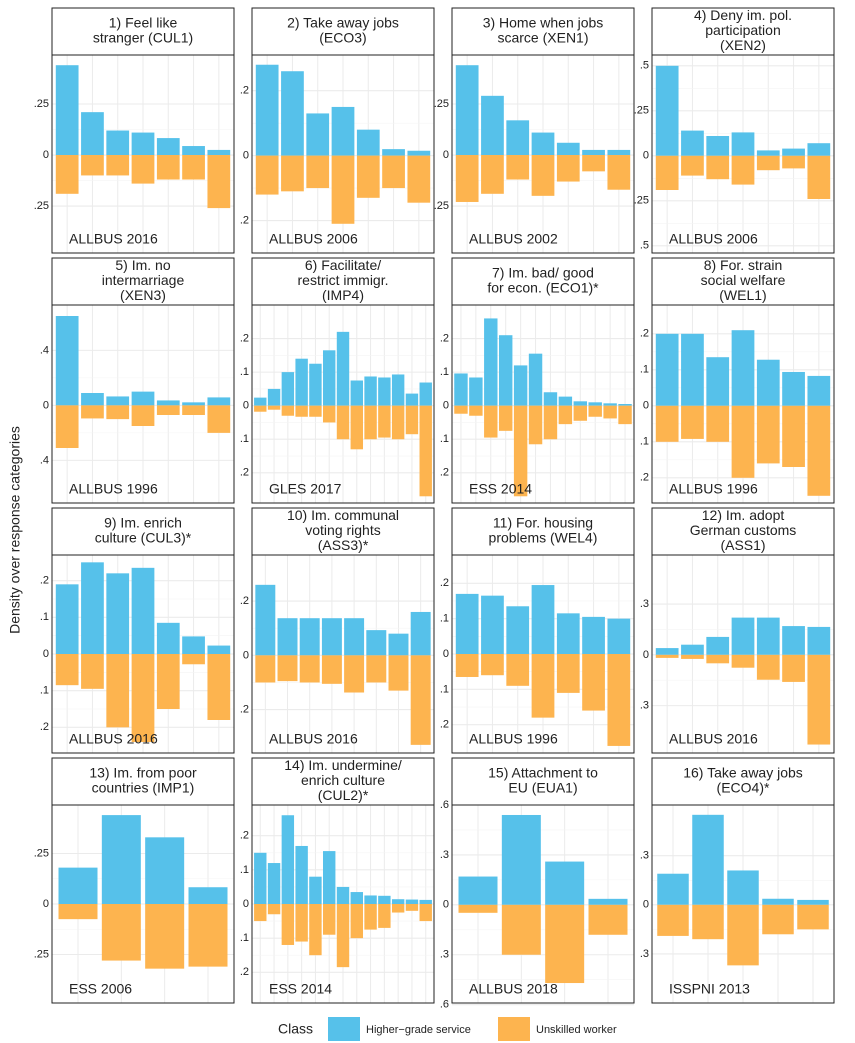 The height and width of the screenshot is (1043, 855). Describe the element at coordinates (143, 538) in the screenshot. I see `panel-title: culture (CUL3)*` at that location.